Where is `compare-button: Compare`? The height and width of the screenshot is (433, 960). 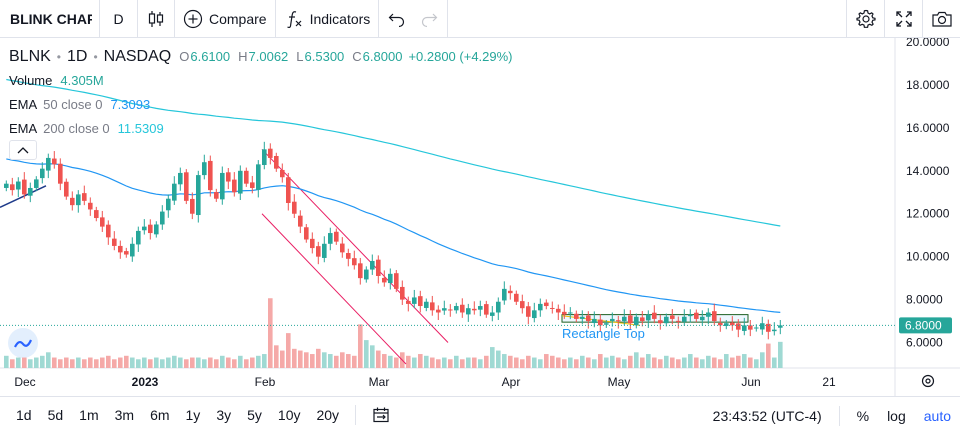
compare-button: Compare is located at coordinates (225, 19).